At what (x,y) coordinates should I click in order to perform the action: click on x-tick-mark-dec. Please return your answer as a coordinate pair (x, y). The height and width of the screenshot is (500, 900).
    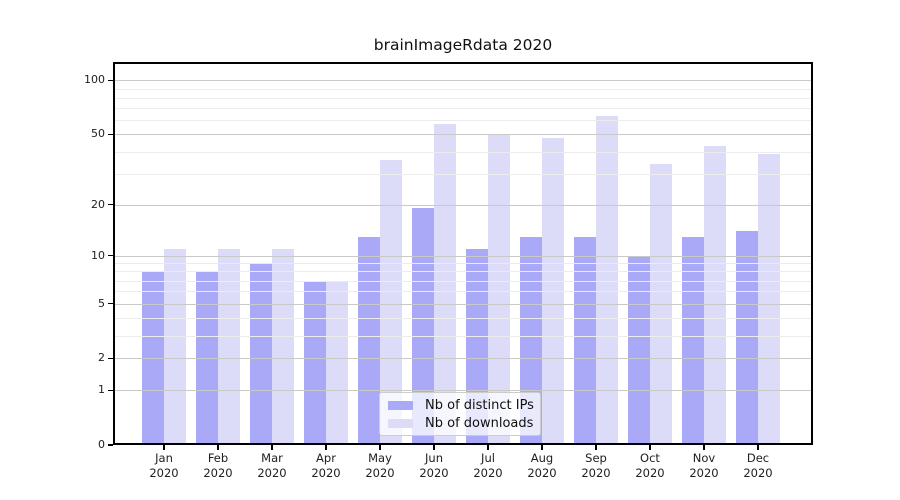
    Looking at the image, I should click on (758, 447).